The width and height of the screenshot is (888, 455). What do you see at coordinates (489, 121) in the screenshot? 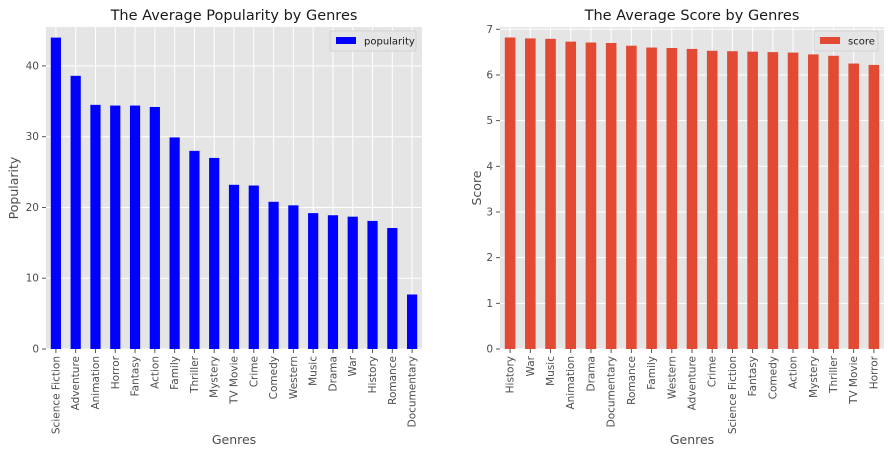
I see `y-tick-label: 5` at bounding box center [489, 121].